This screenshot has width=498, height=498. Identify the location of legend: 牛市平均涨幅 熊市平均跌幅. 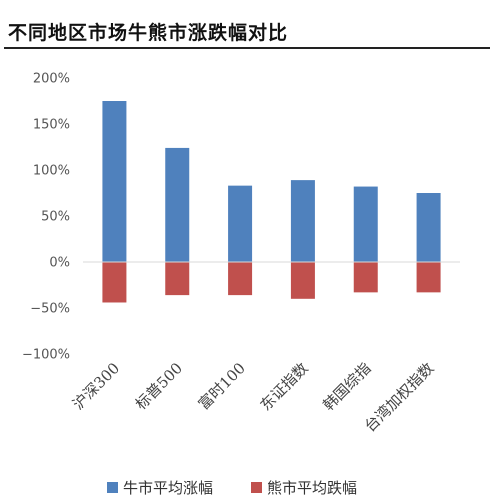
(249, 487).